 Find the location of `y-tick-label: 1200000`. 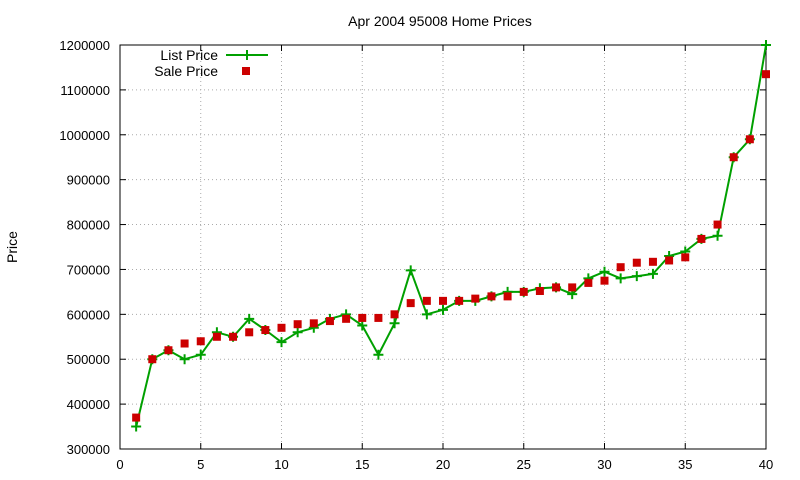

y-tick-label: 1200000 is located at coordinates (84, 45).